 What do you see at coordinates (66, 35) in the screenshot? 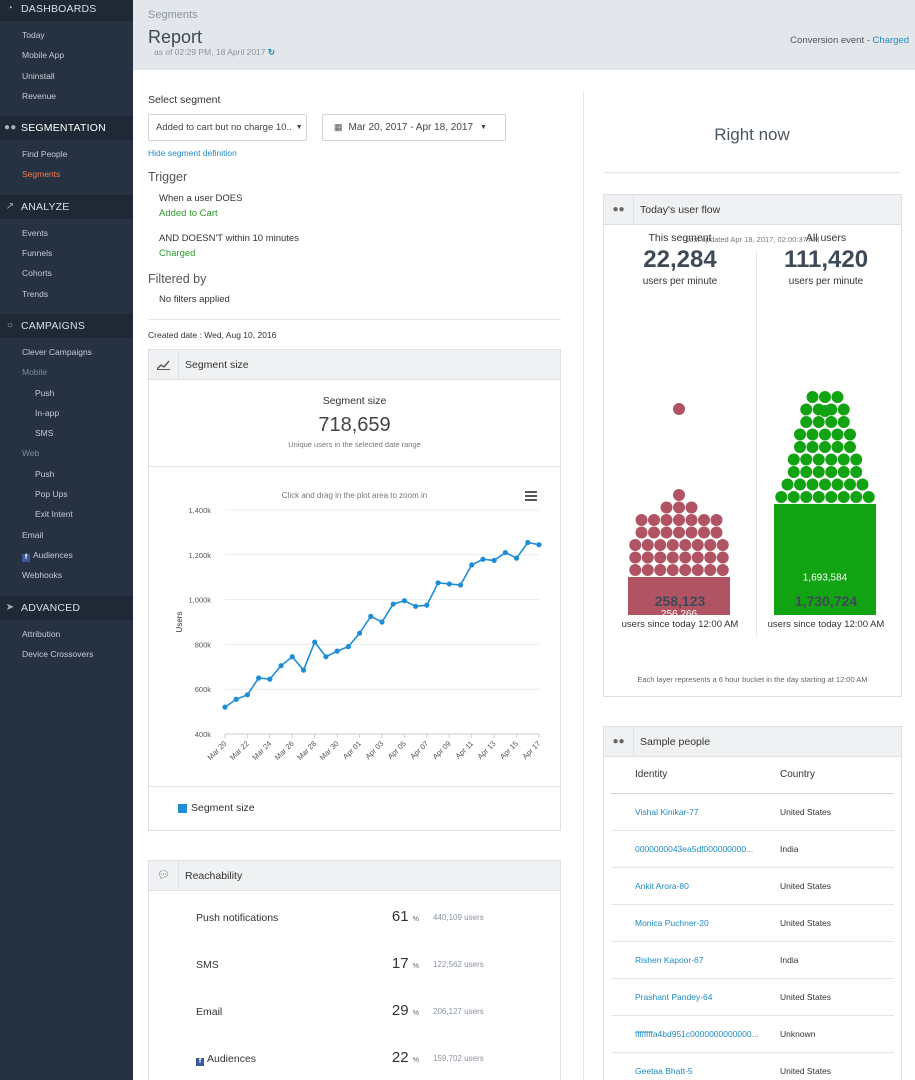
I see `sidebar-item-today: Today` at bounding box center [66, 35].